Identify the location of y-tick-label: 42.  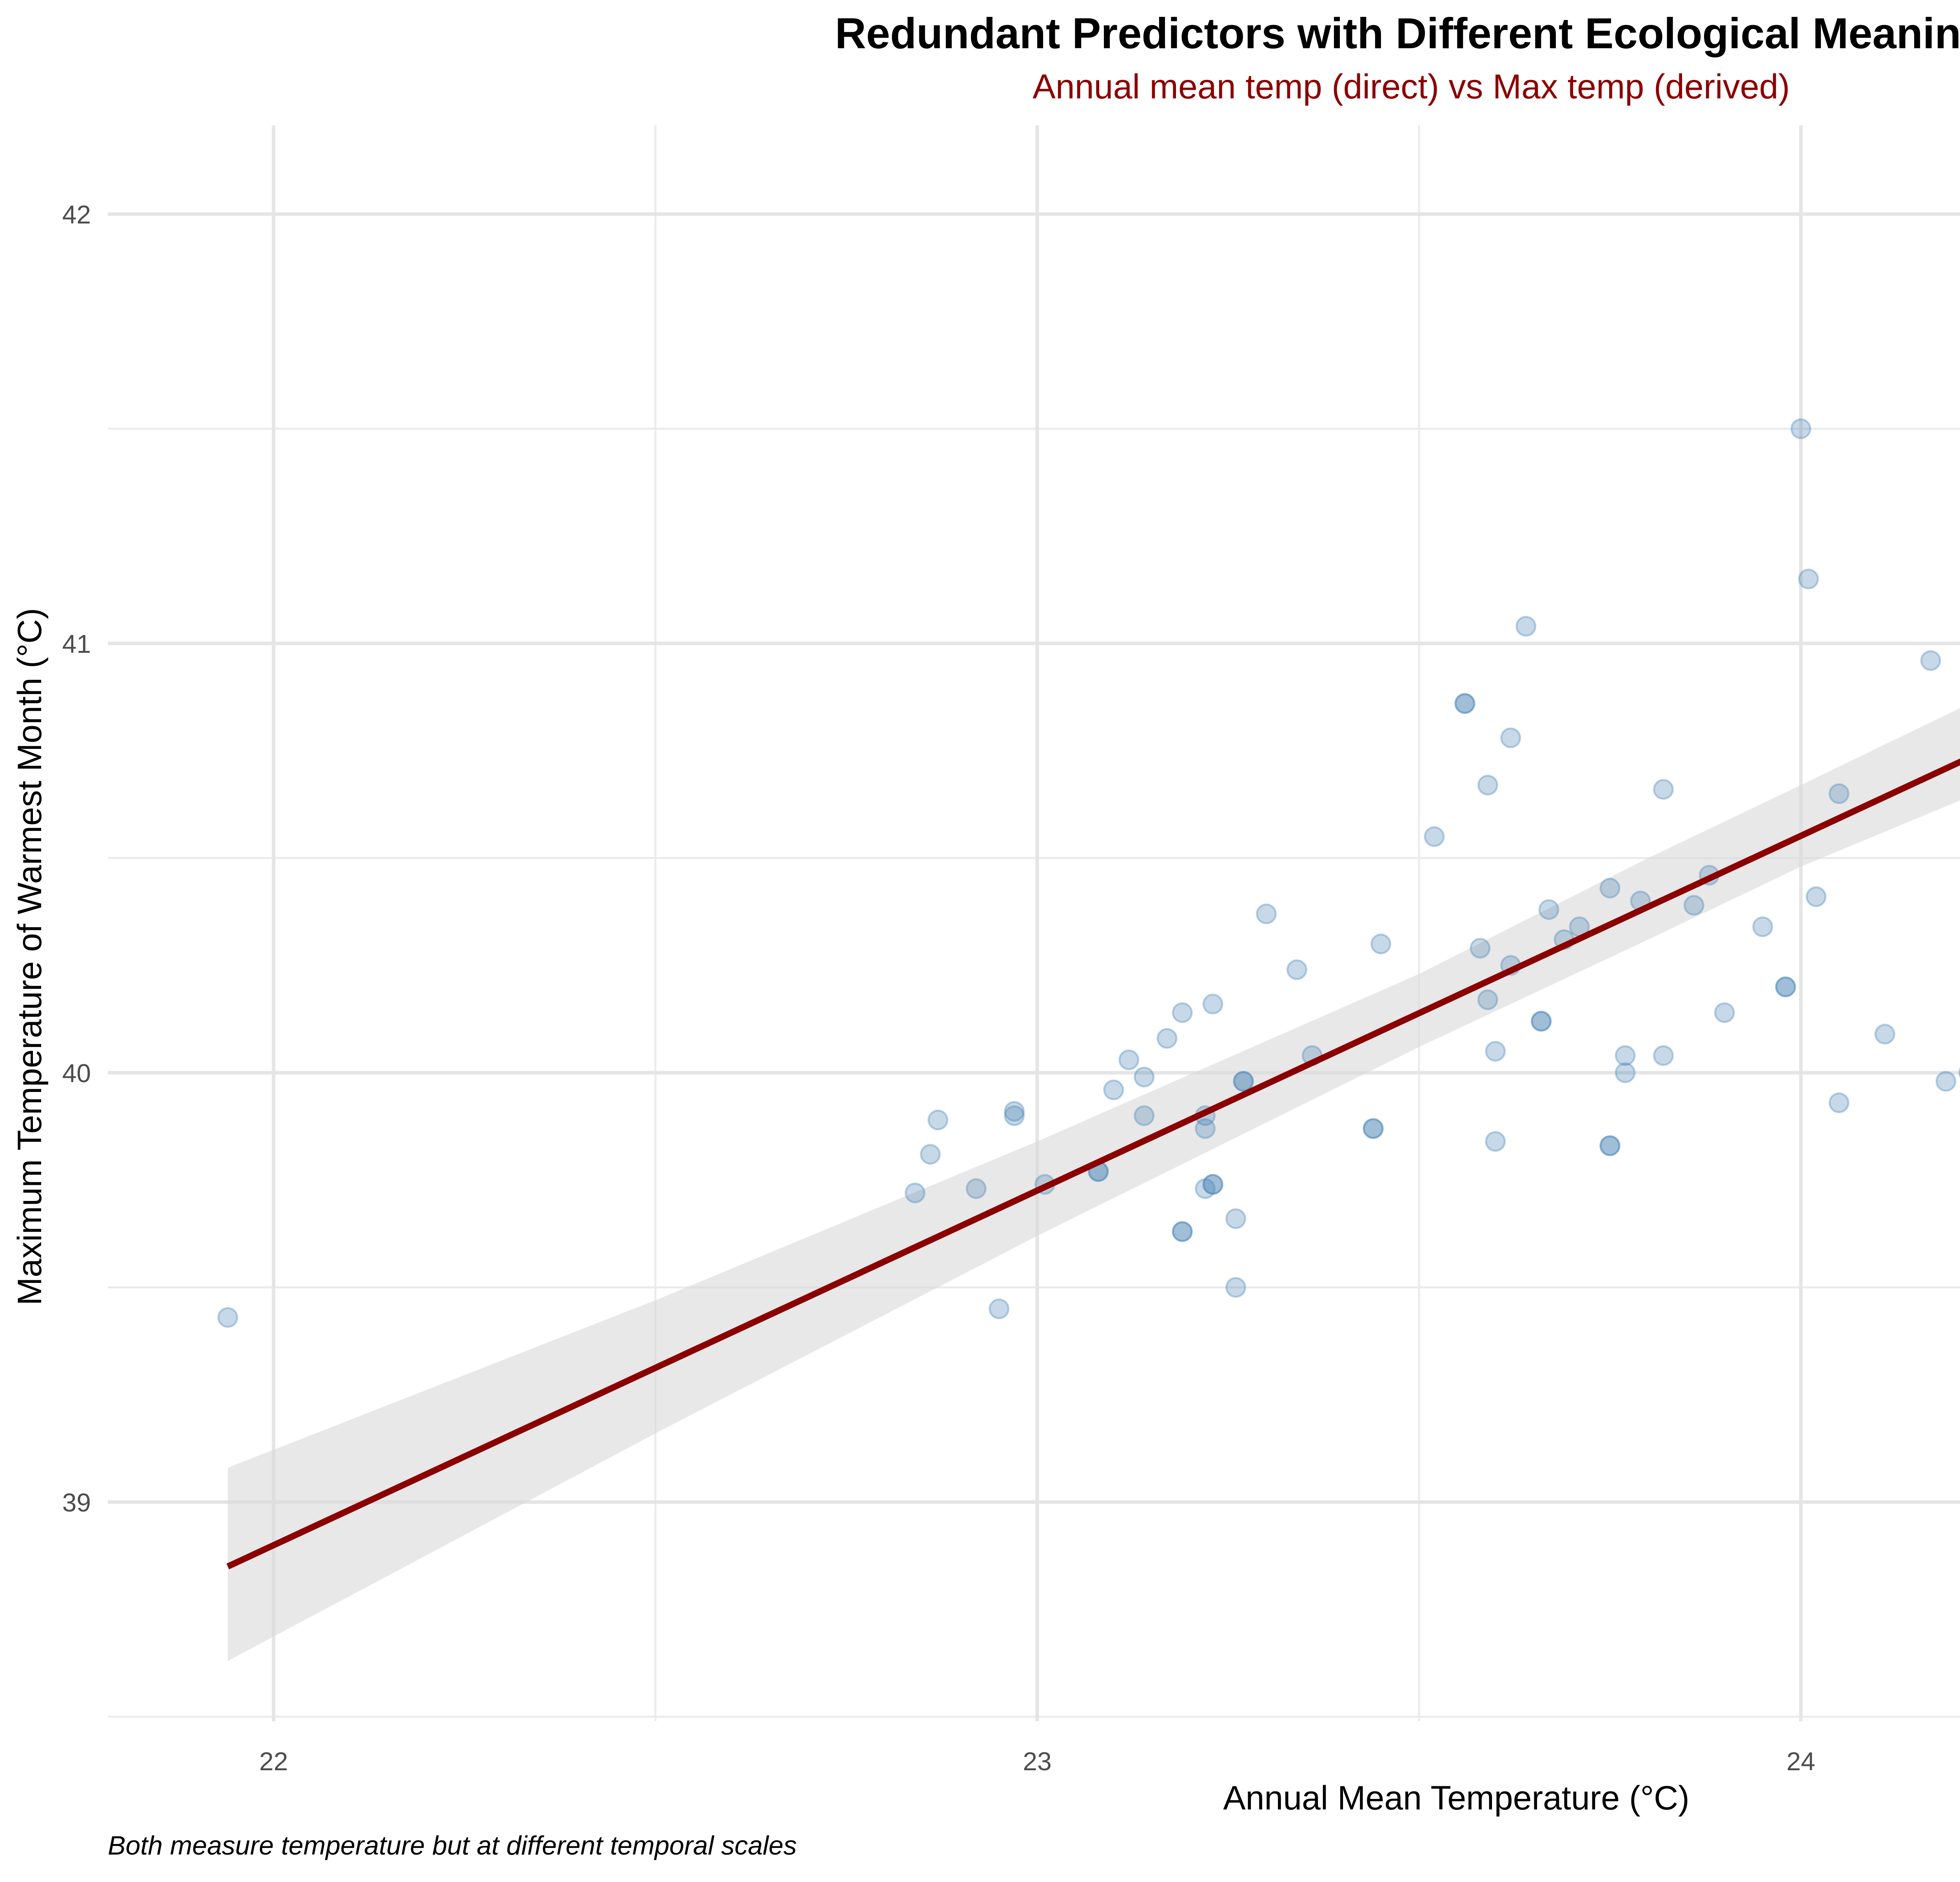
(76, 214).